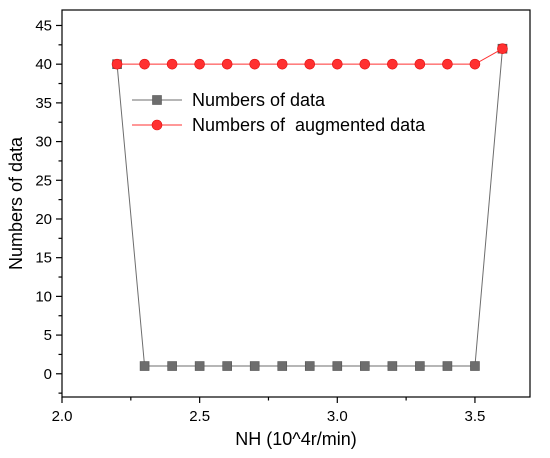  What do you see at coordinates (157, 100) in the screenshot?
I see `legend-marker-square` at bounding box center [157, 100].